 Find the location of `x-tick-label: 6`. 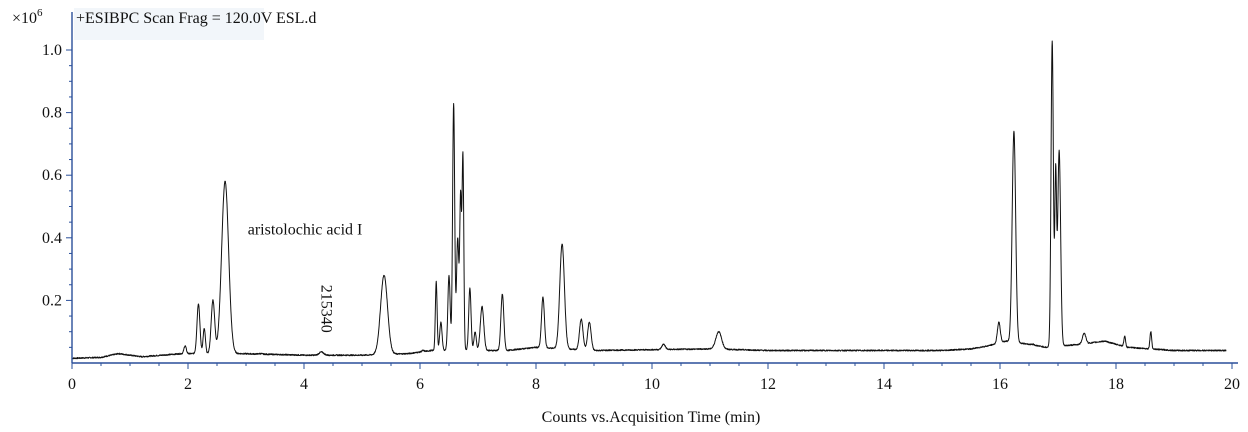

x-tick-label: 6 is located at coordinates (420, 384).